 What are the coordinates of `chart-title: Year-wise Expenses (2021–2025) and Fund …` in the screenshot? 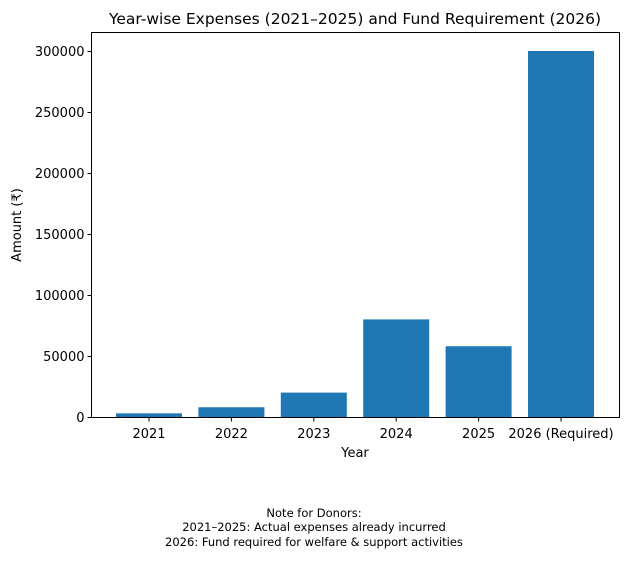 It's located at (354, 19).